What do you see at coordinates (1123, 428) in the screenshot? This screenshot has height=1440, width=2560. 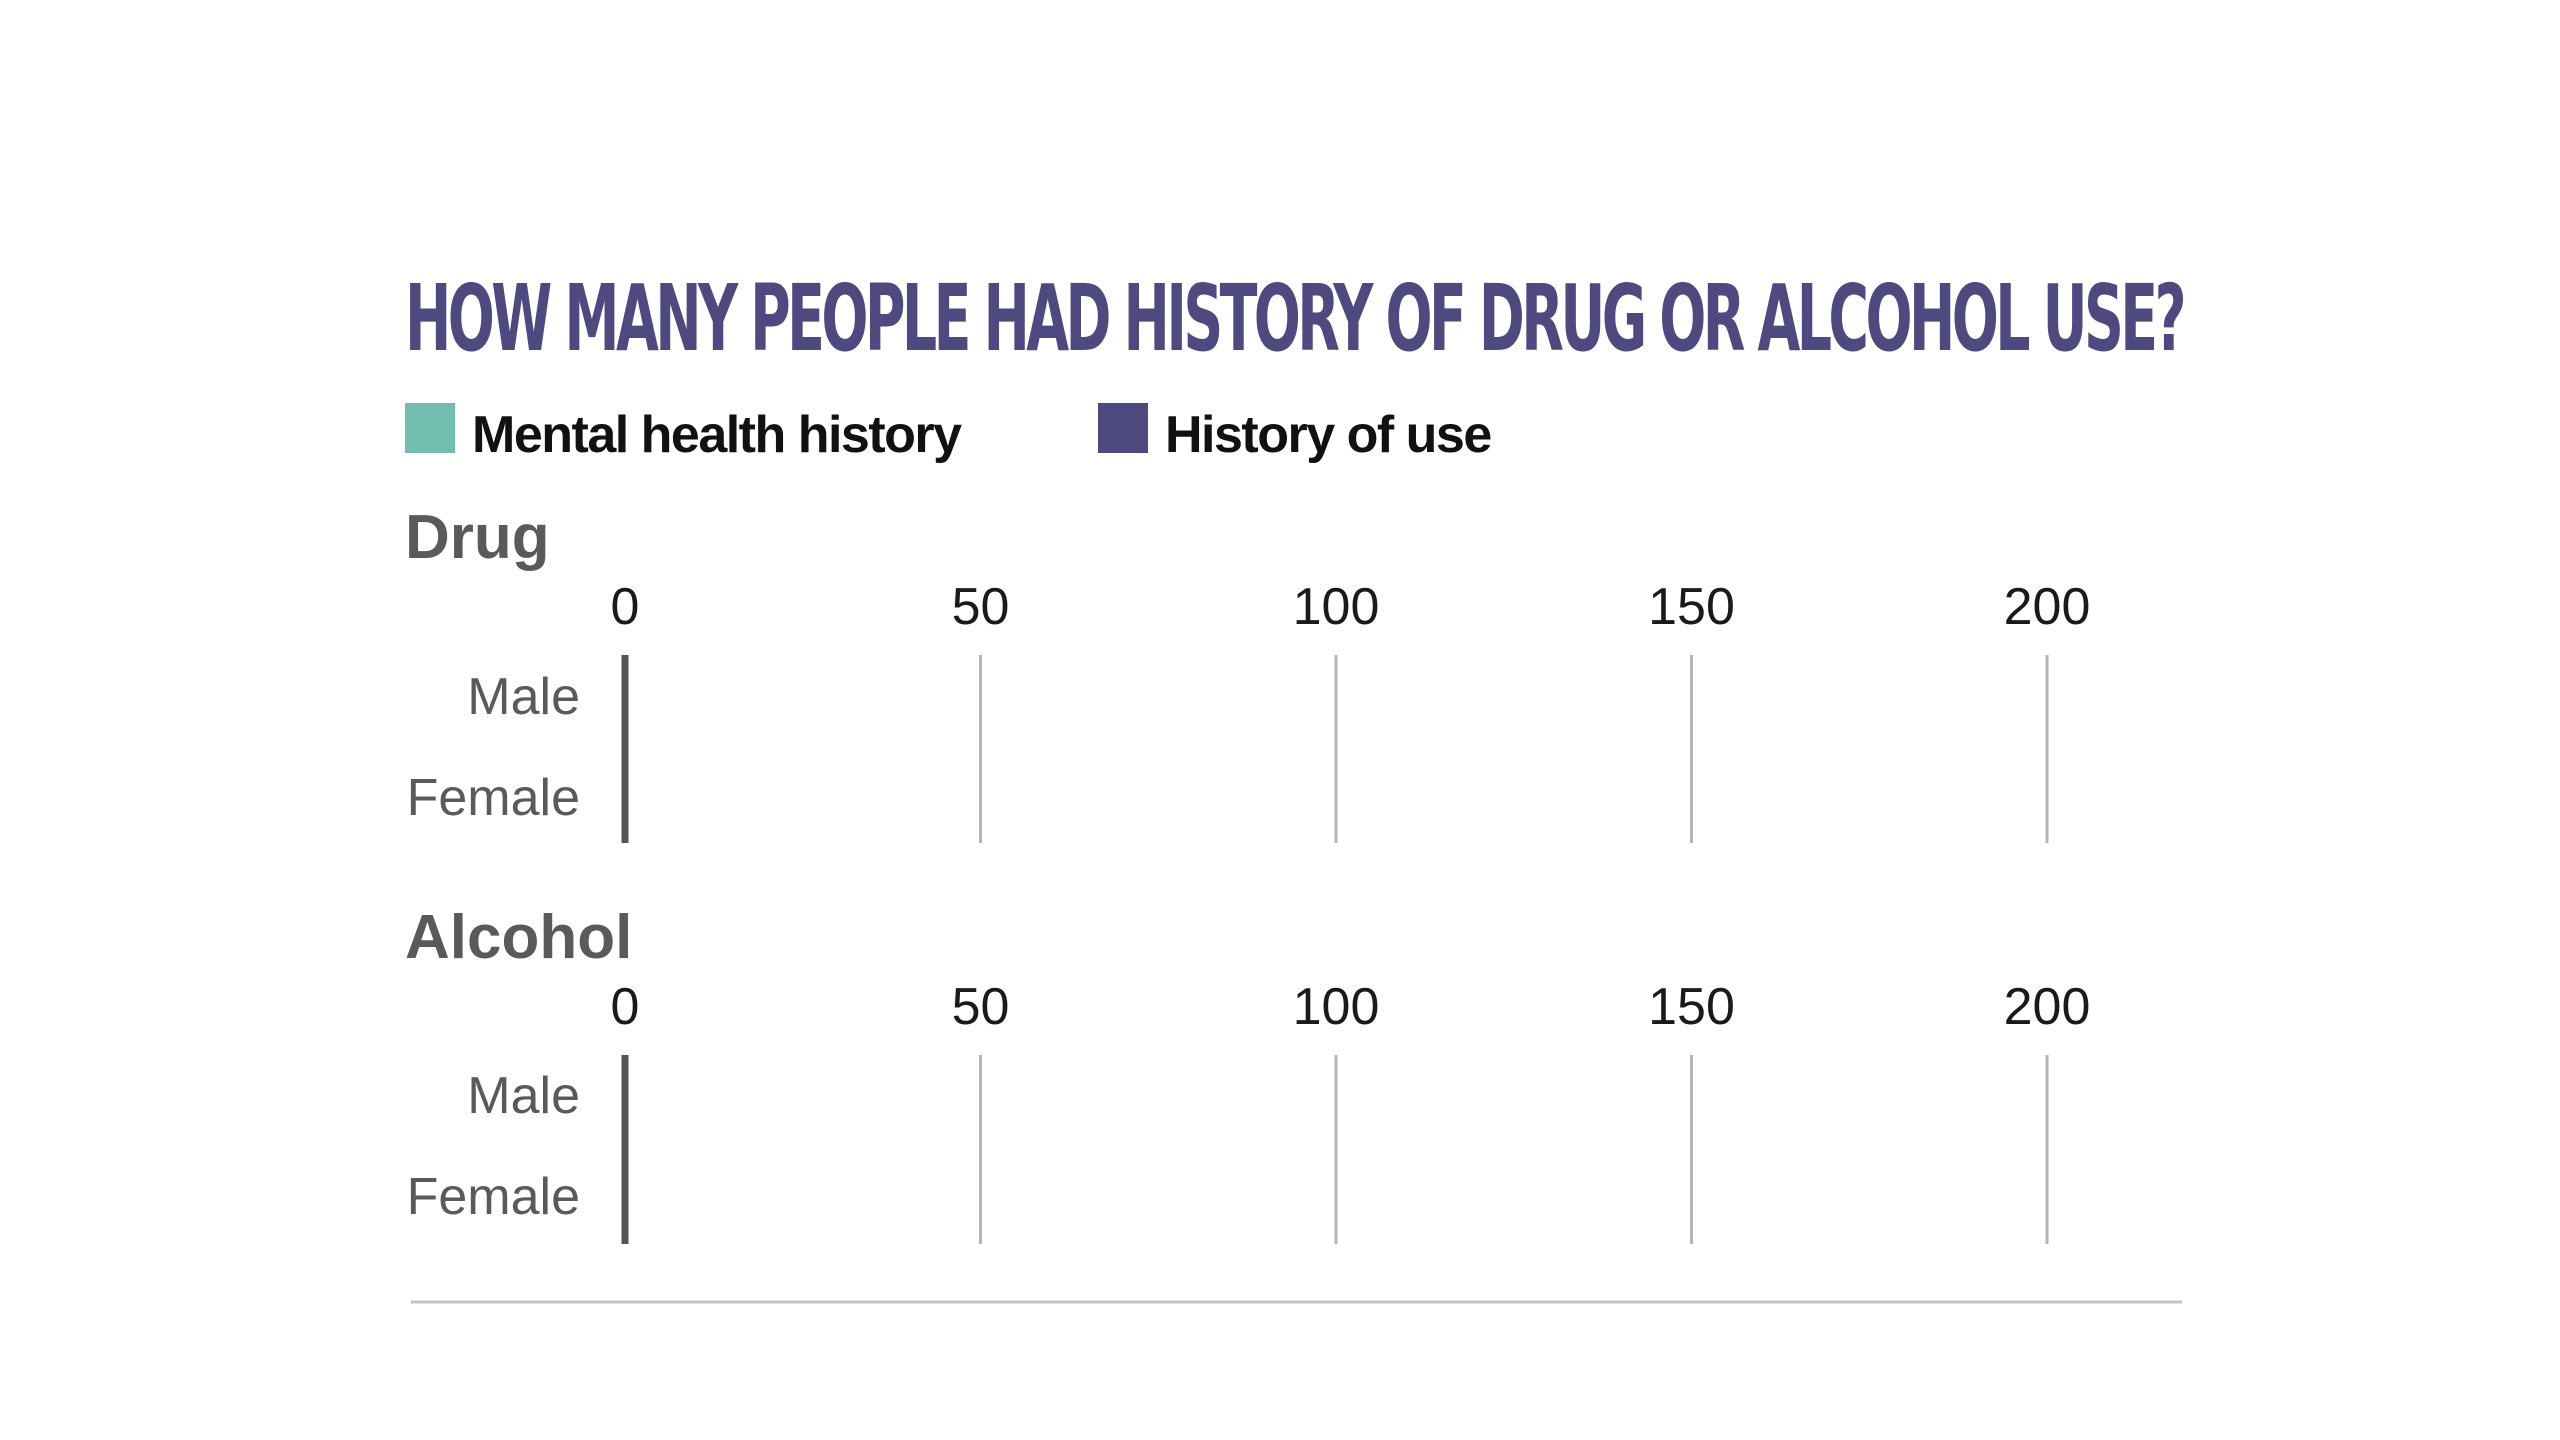 I see `legend-swatch-history-of-use` at bounding box center [1123, 428].